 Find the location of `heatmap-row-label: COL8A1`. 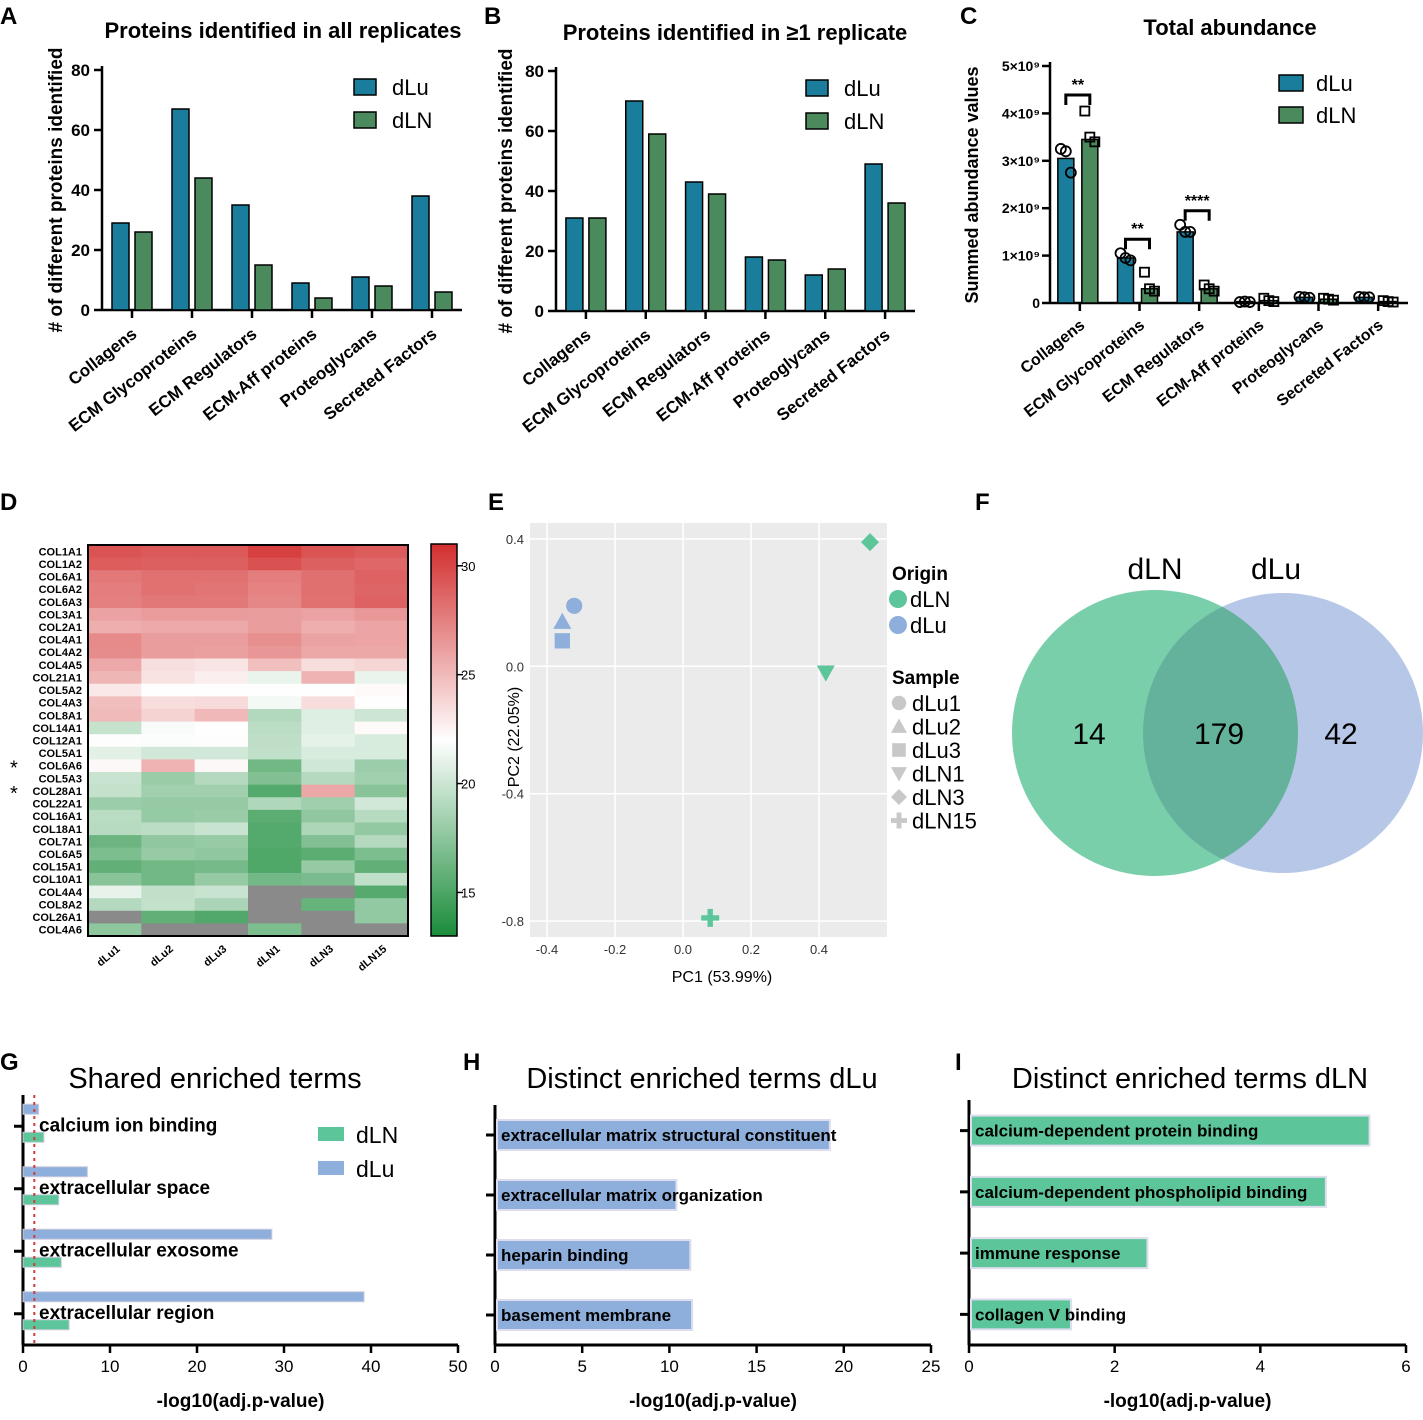

heatmap-row-label: COL8A1 is located at coordinates (60, 716).